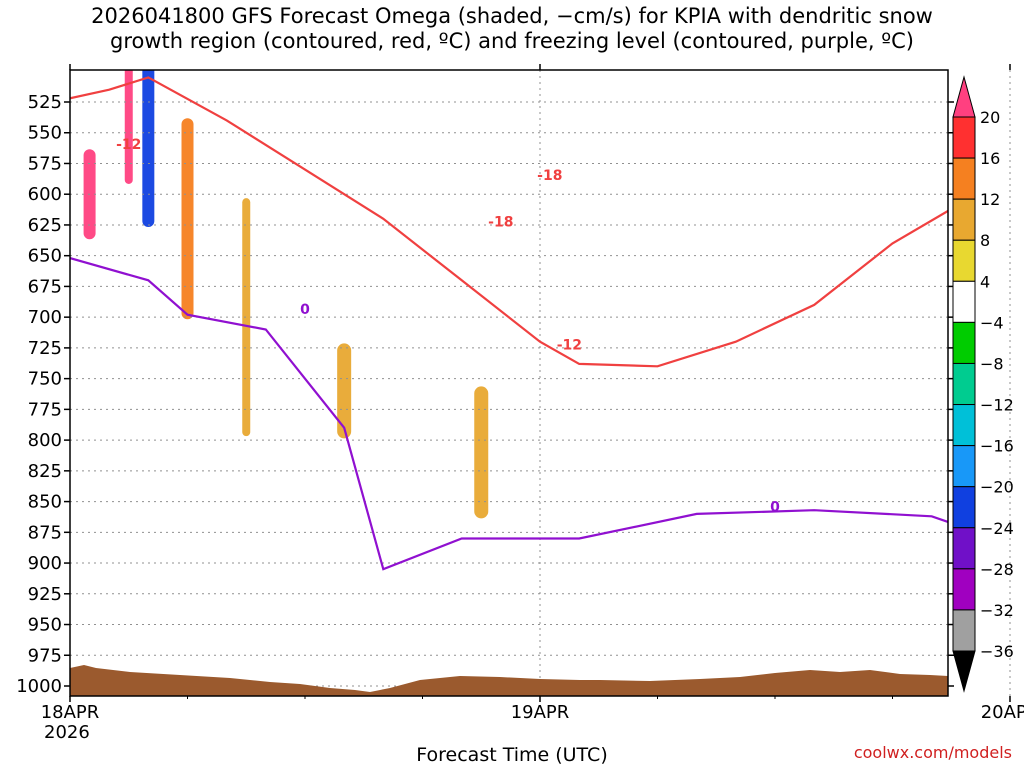  I want to click on colorbar-label: 8, so click(985, 240).